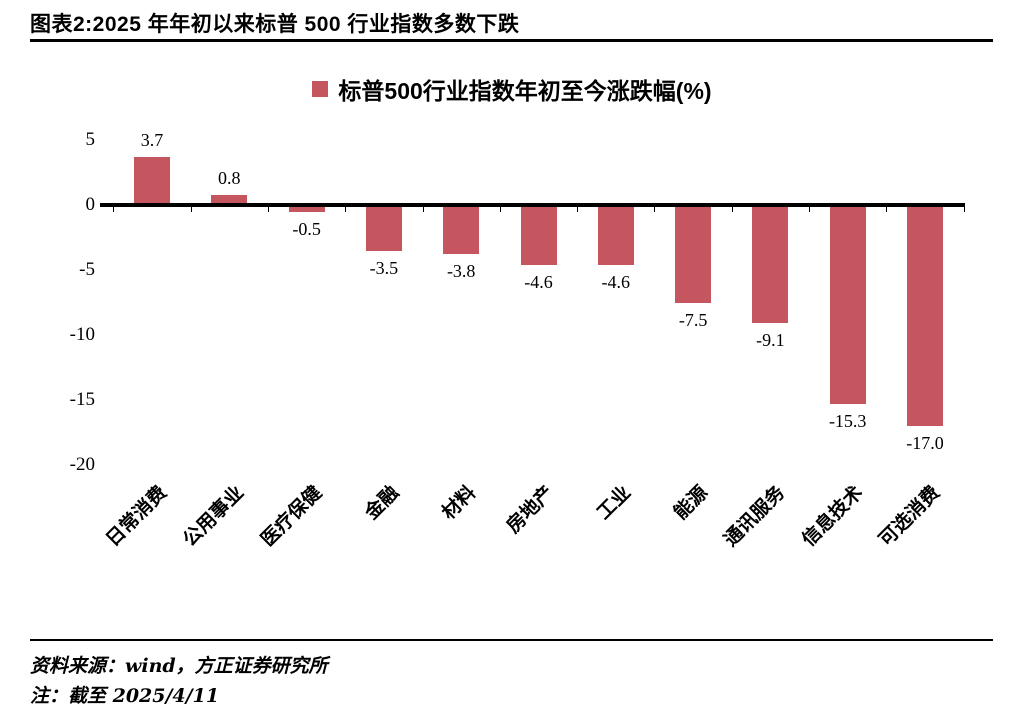 Image resolution: width=1024 pixels, height=704 pixels. What do you see at coordinates (152, 139) in the screenshot?
I see `bar-value-label: 3.7` at bounding box center [152, 139].